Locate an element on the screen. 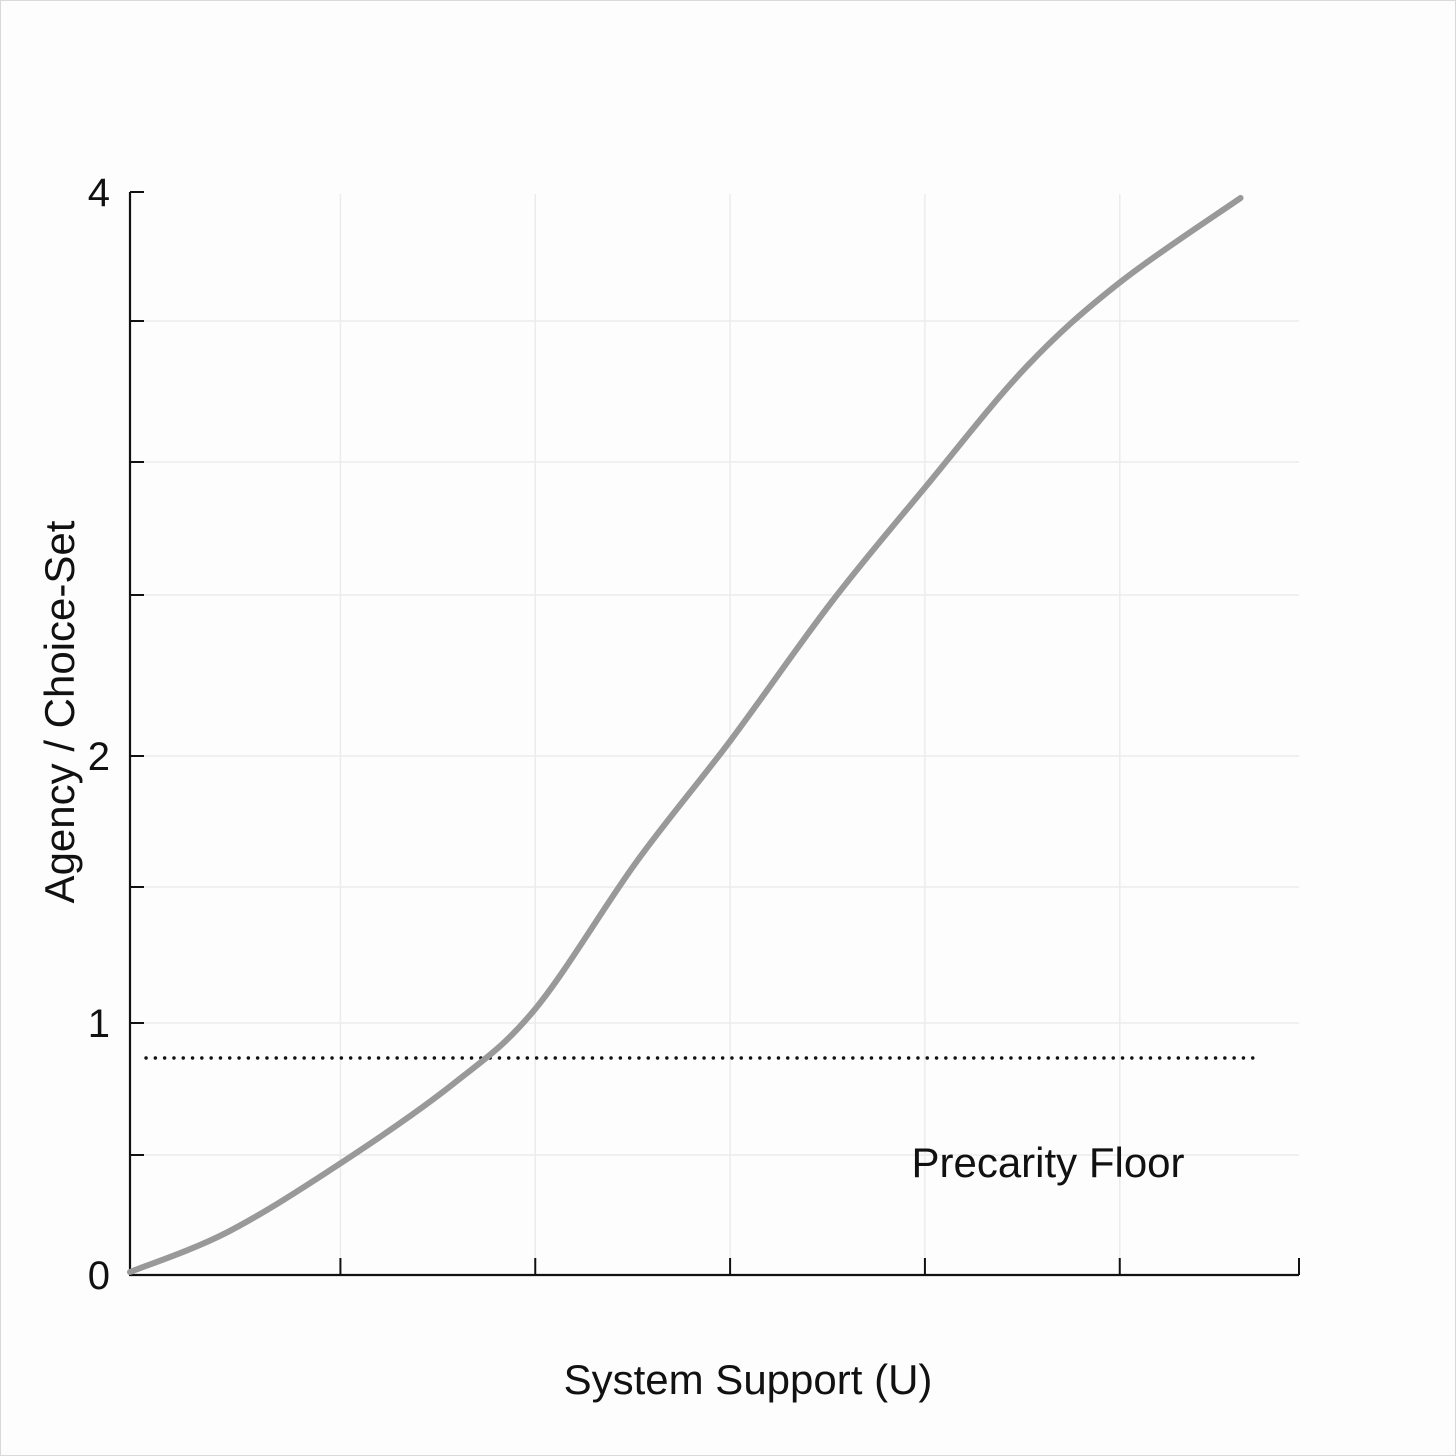  y-tick-label: 0 is located at coordinates (99, 1276).